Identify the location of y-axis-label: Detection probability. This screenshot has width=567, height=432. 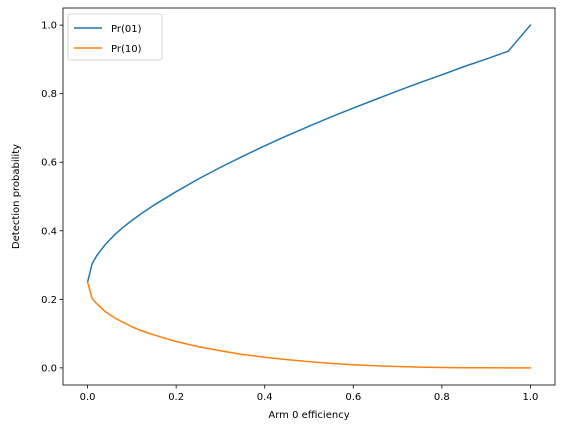
(16, 196).